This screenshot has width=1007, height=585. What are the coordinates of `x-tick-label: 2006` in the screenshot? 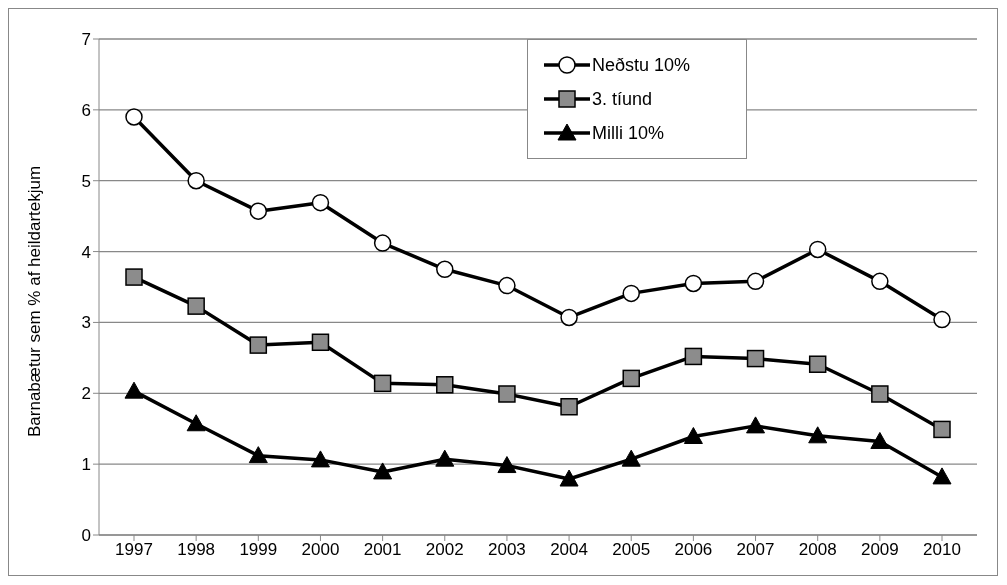 It's located at (693, 550).